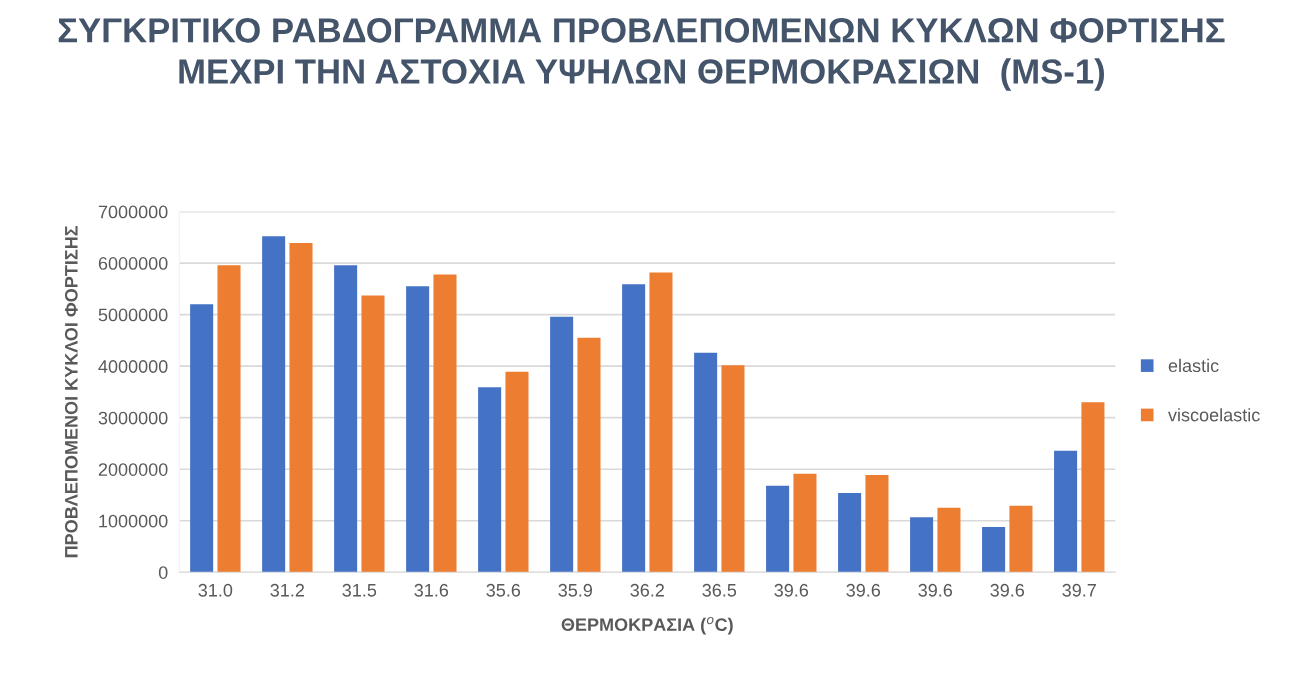  What do you see at coordinates (1193, 365) in the screenshot?
I see `legend-label: elastic` at bounding box center [1193, 365].